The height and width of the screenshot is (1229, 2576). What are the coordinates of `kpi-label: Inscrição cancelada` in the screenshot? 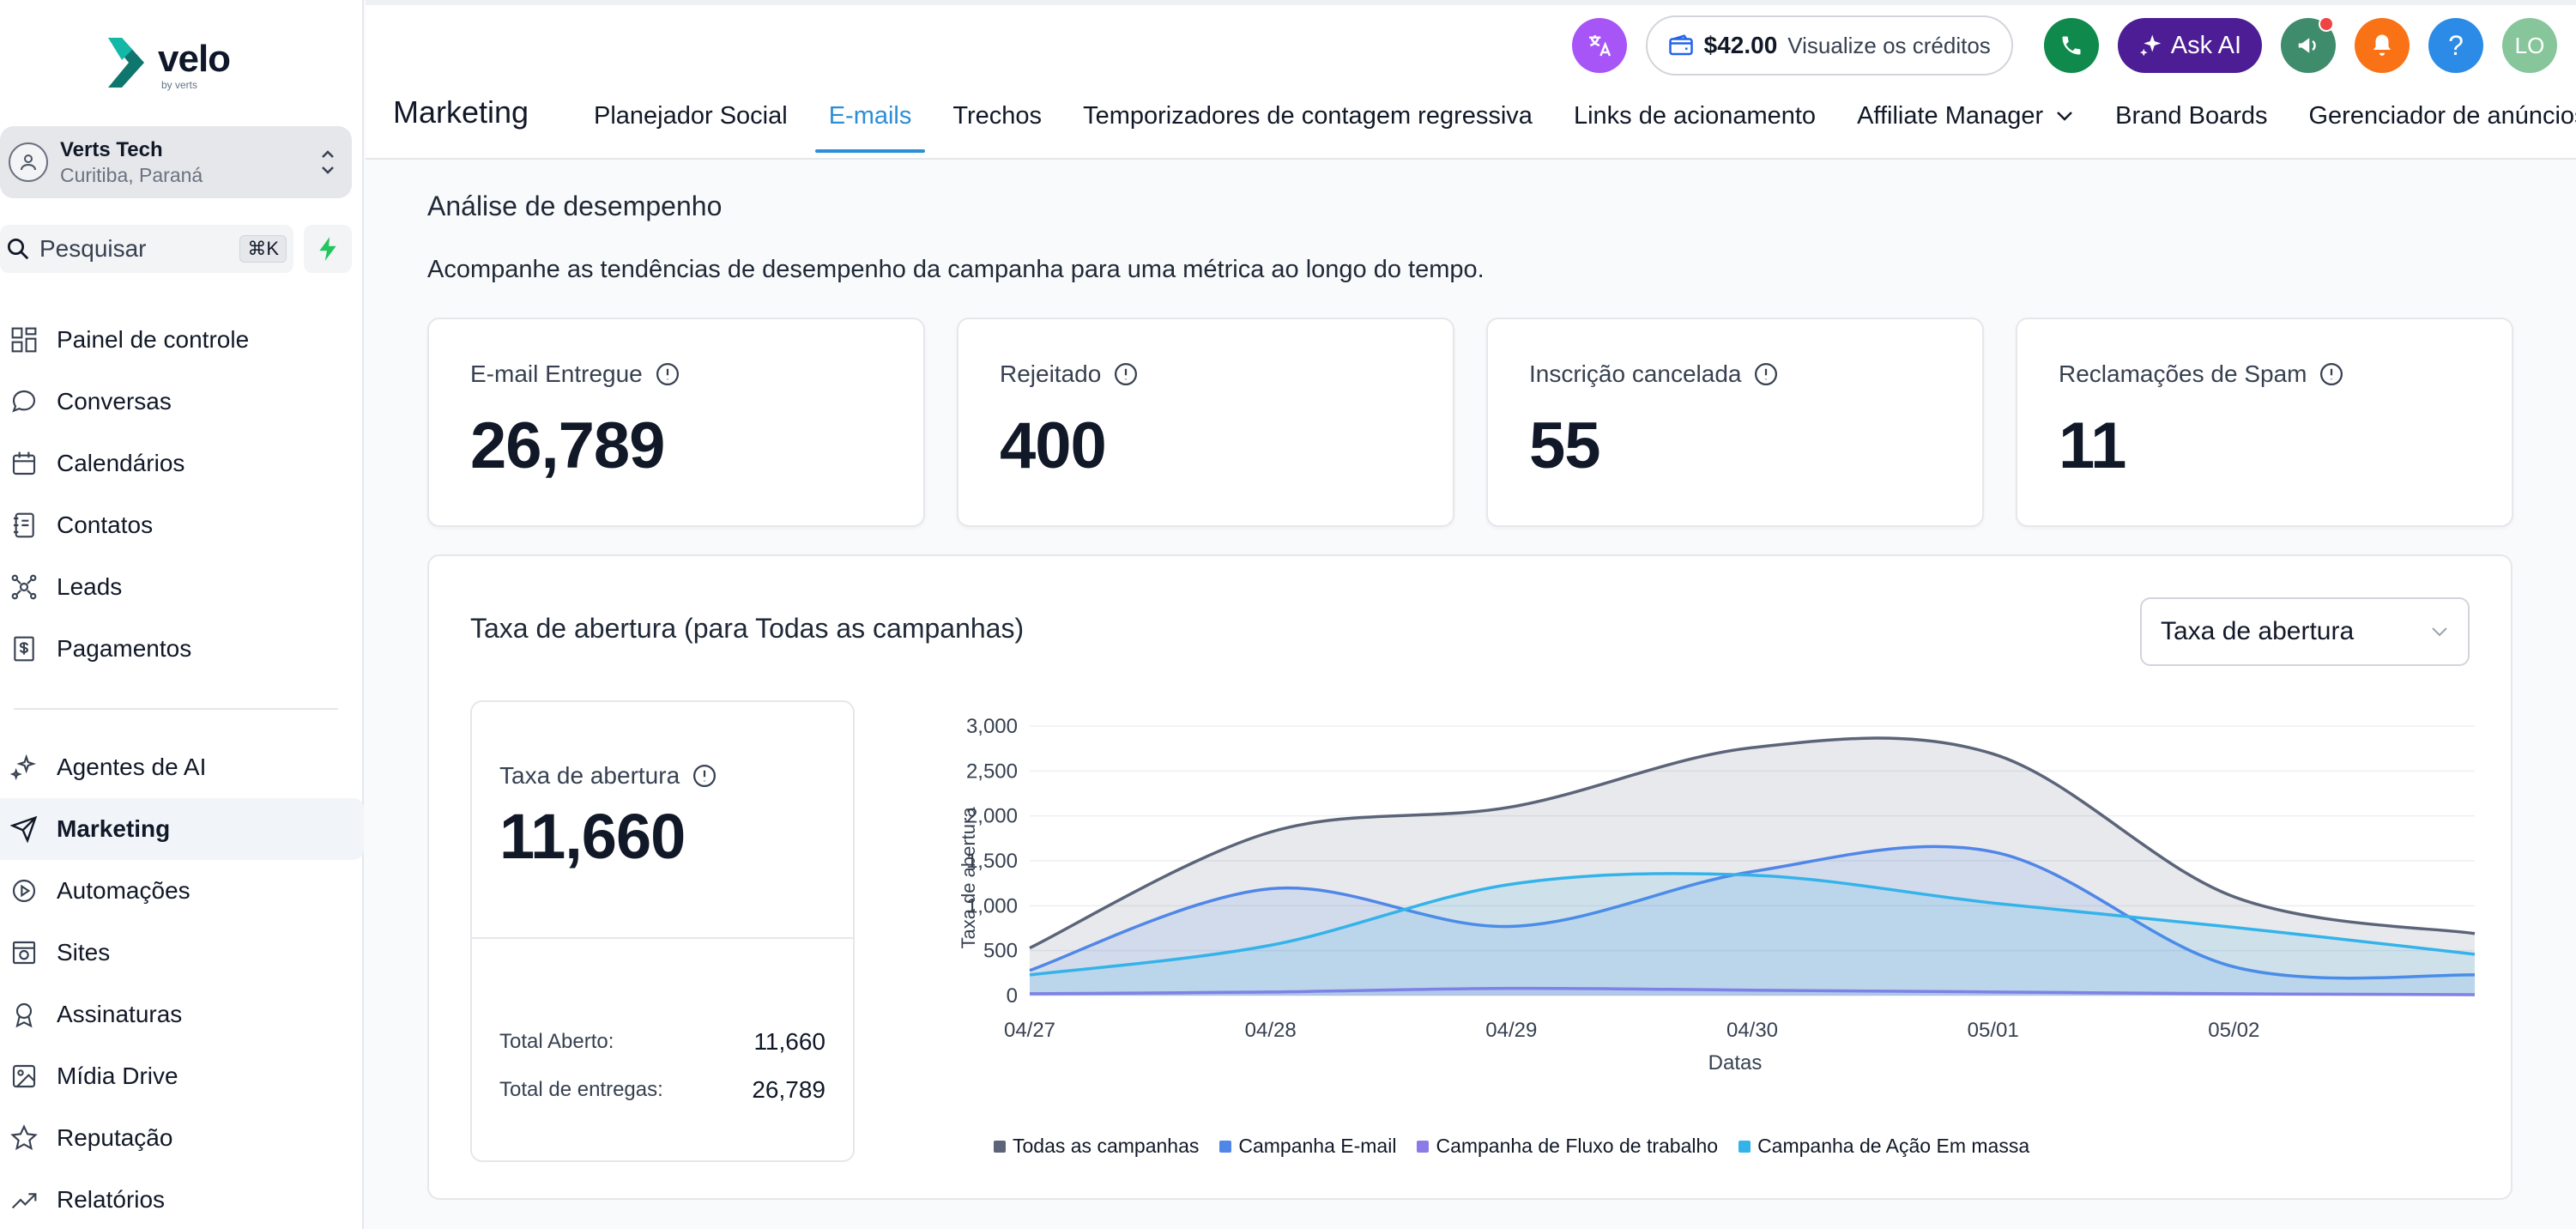 It's located at (1635, 373).